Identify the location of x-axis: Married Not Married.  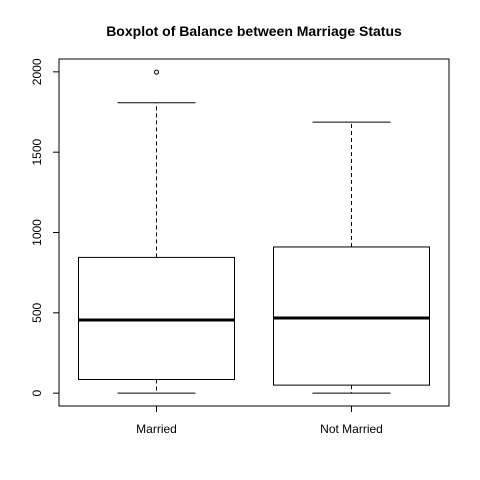
(259, 421).